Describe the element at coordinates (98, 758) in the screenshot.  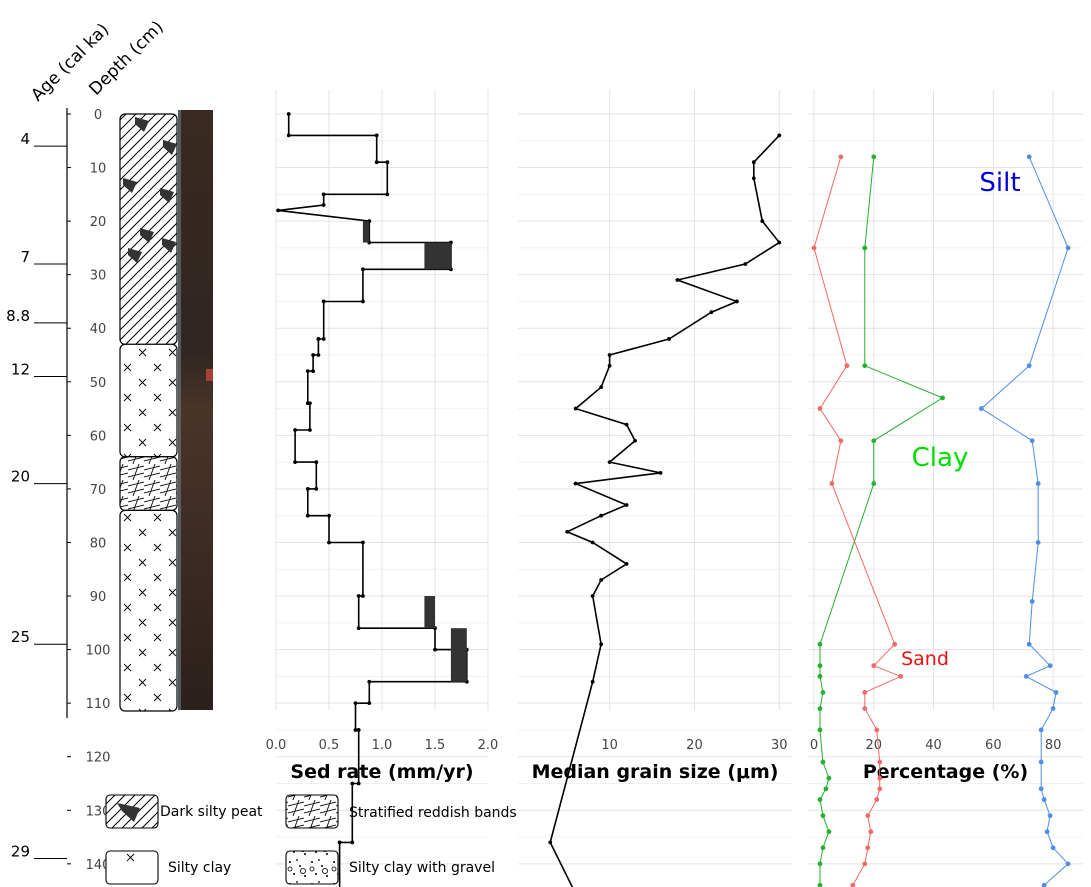
I see `depth-tick-label: 120` at that location.